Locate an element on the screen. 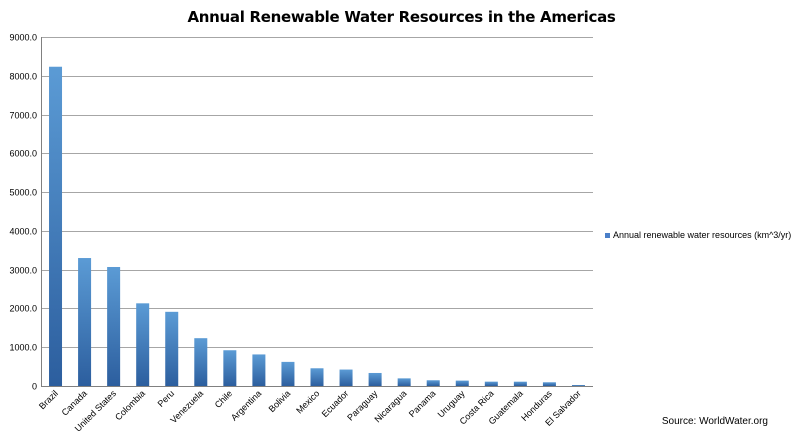 Image resolution: width=800 pixels, height=442 pixels. x-tick-label: Argentina is located at coordinates (246, 405).